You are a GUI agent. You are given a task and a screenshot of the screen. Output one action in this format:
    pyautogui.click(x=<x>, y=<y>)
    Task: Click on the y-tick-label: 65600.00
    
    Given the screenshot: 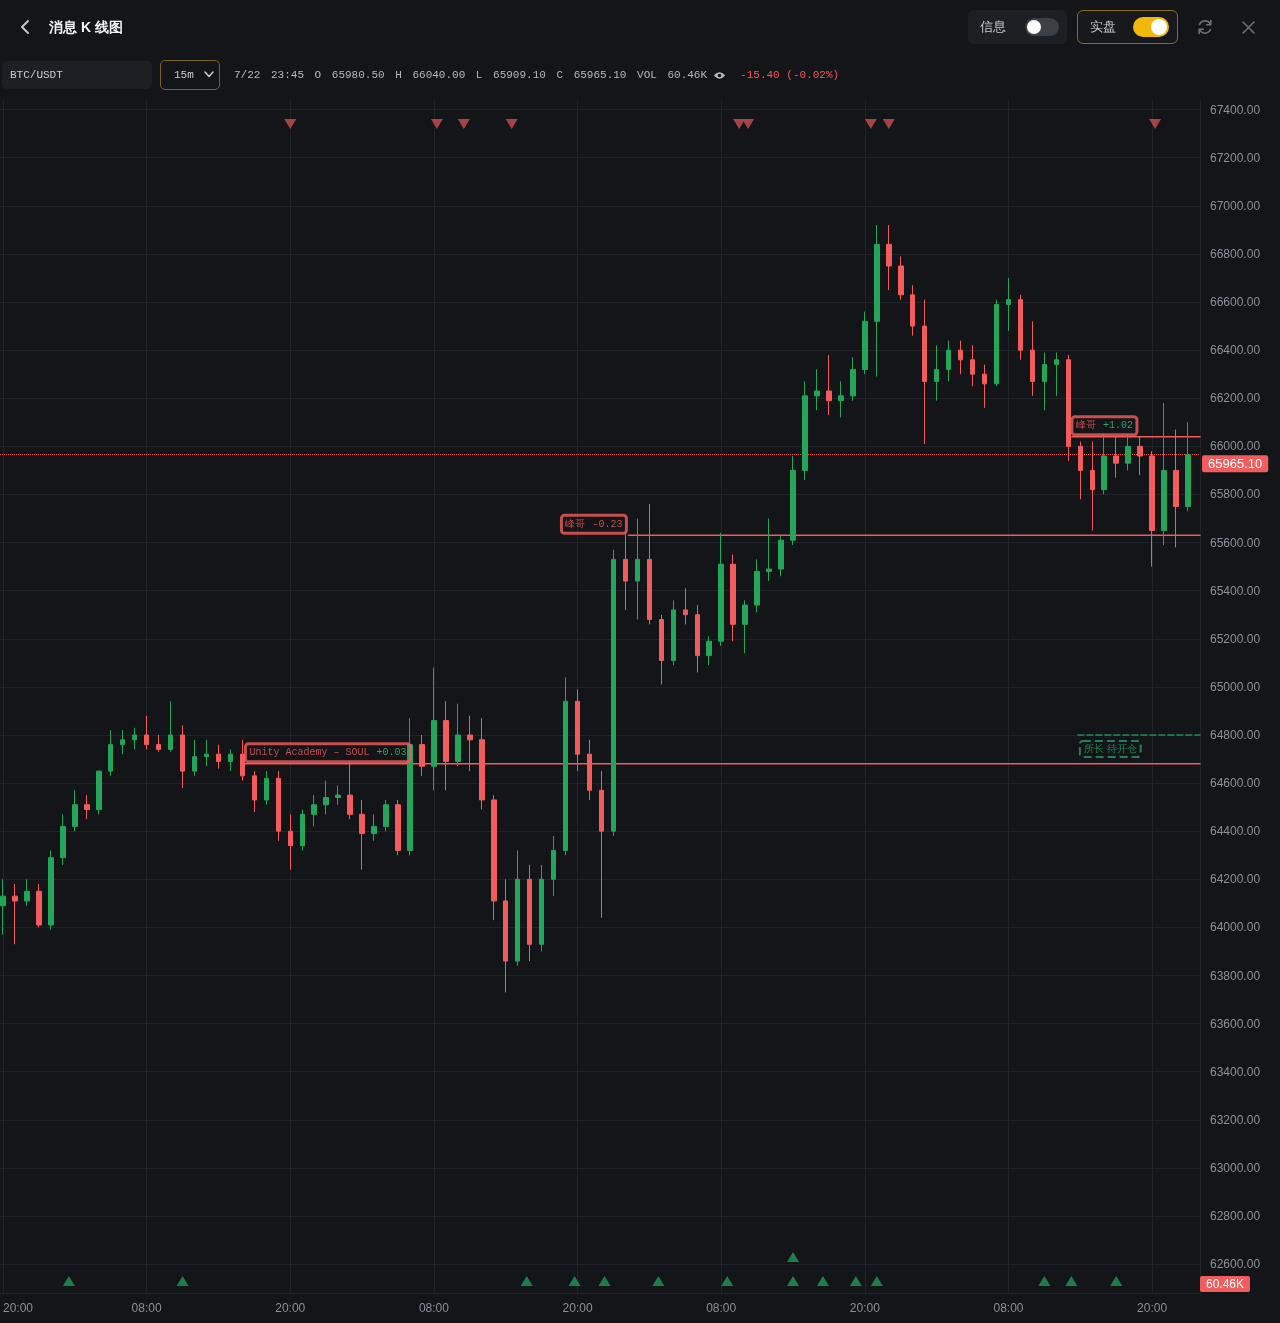 What is the action you would take?
    pyautogui.click(x=1235, y=542)
    